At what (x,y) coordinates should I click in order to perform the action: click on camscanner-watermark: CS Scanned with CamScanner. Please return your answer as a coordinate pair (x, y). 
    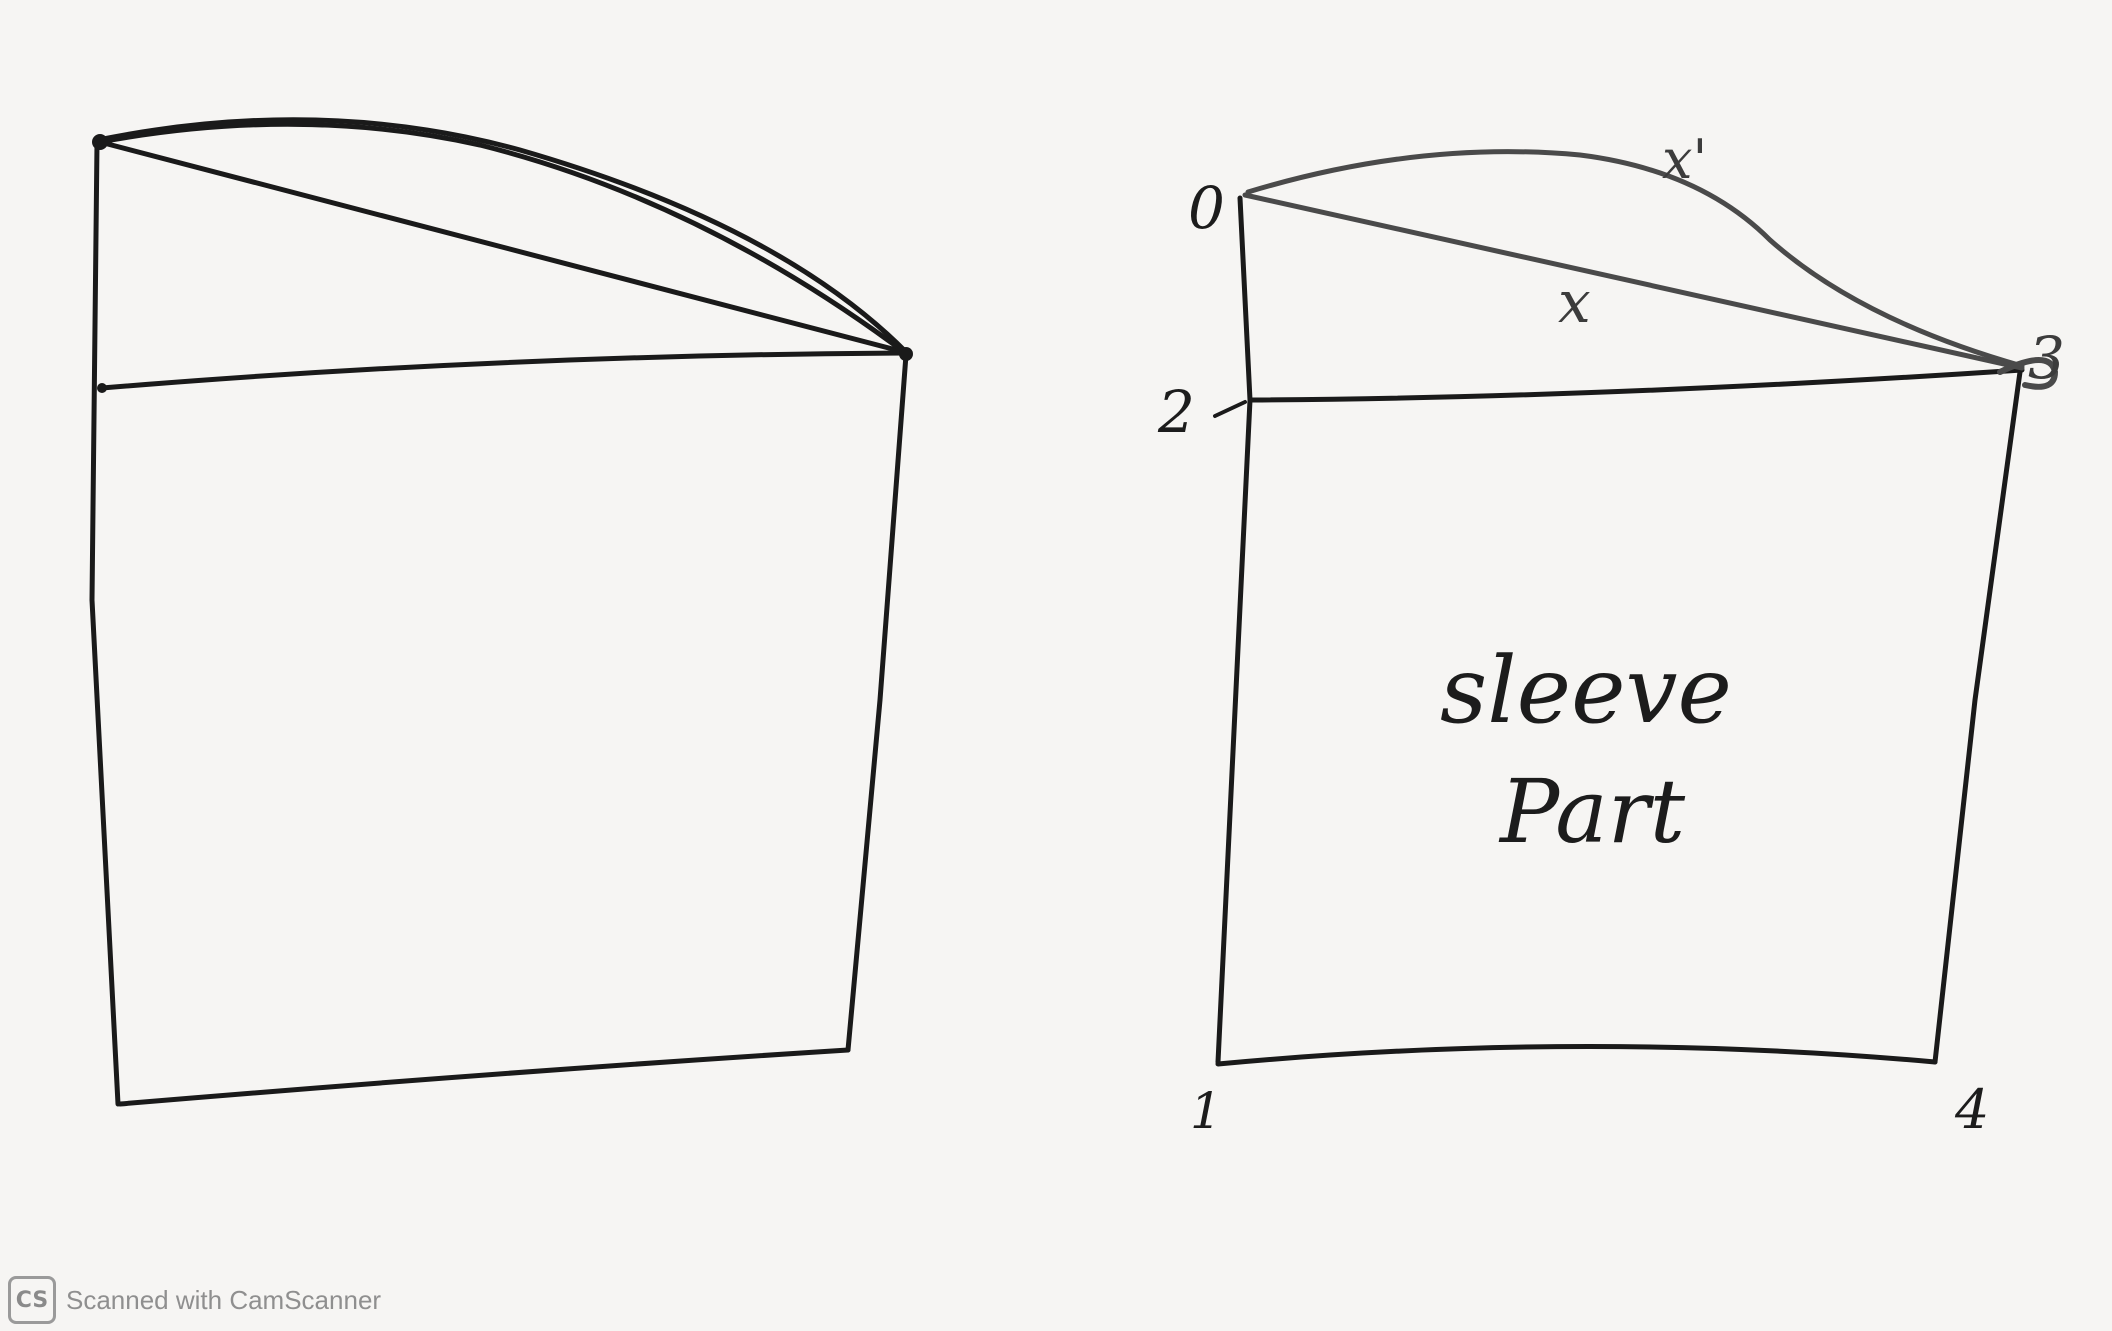
    Looking at the image, I should click on (194, 1300).